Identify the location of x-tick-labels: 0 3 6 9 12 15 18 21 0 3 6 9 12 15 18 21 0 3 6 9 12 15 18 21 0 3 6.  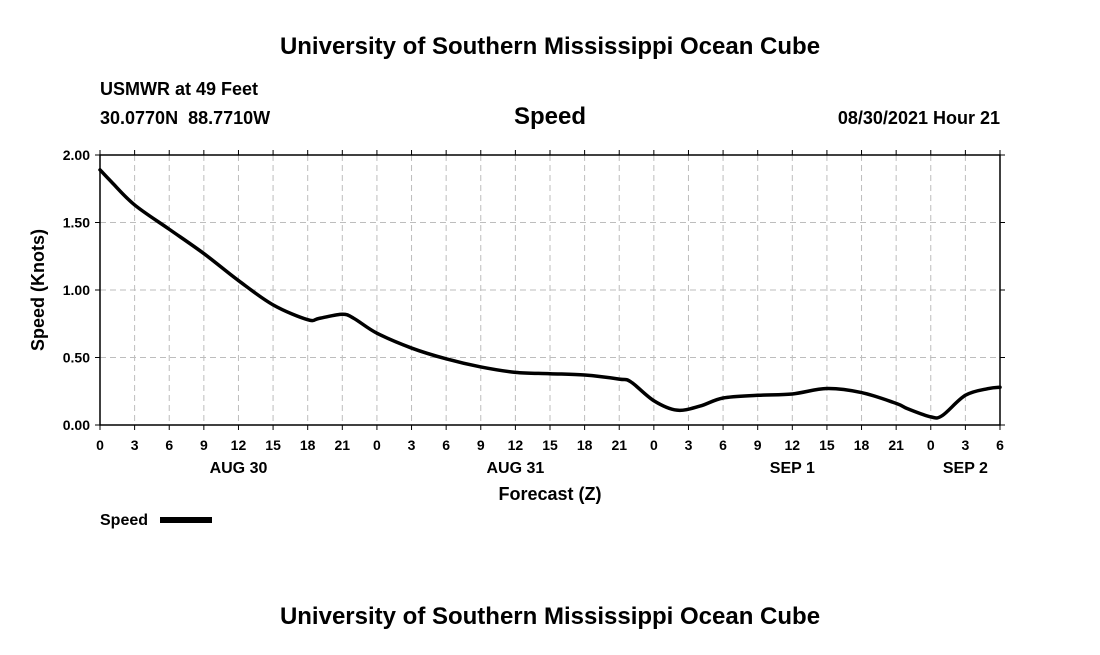
(550, 445).